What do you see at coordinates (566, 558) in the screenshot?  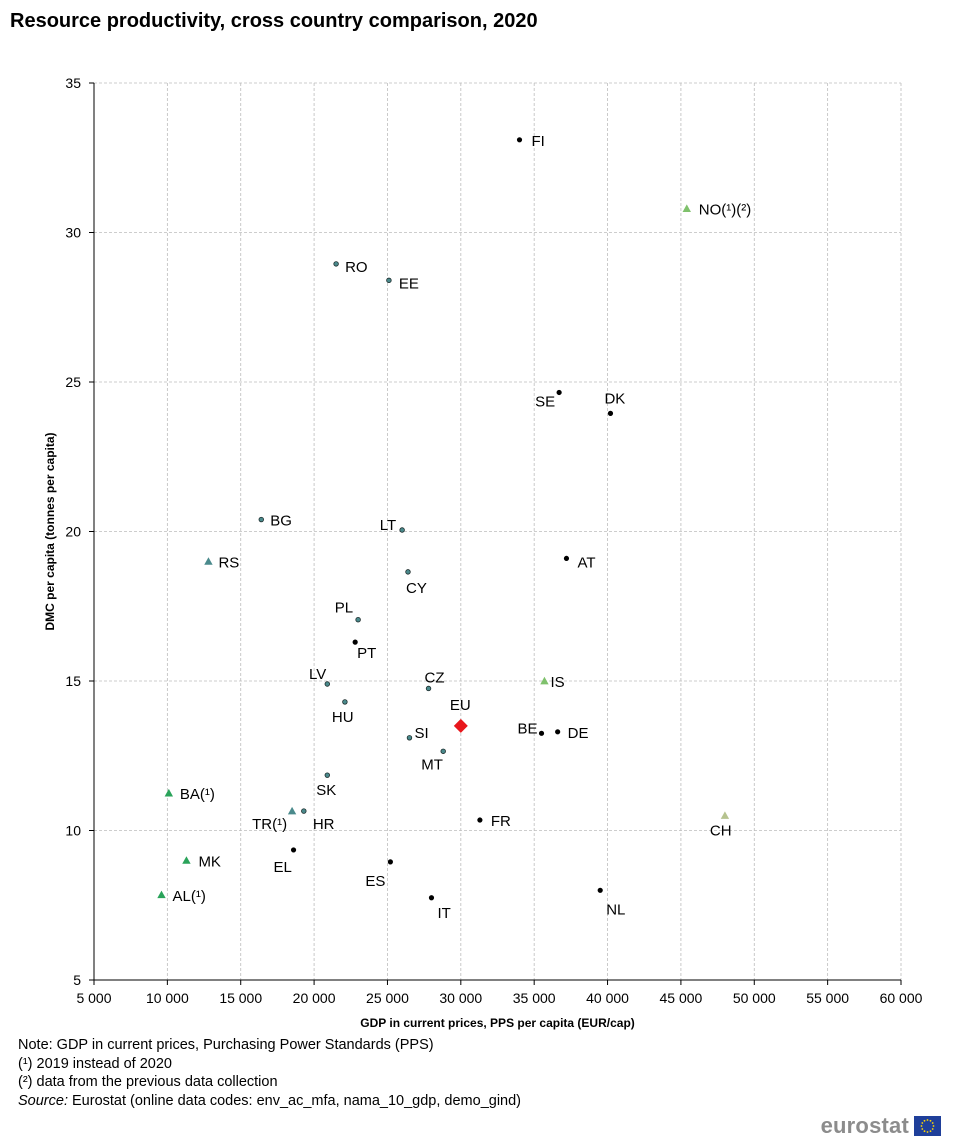 I see `point-at` at bounding box center [566, 558].